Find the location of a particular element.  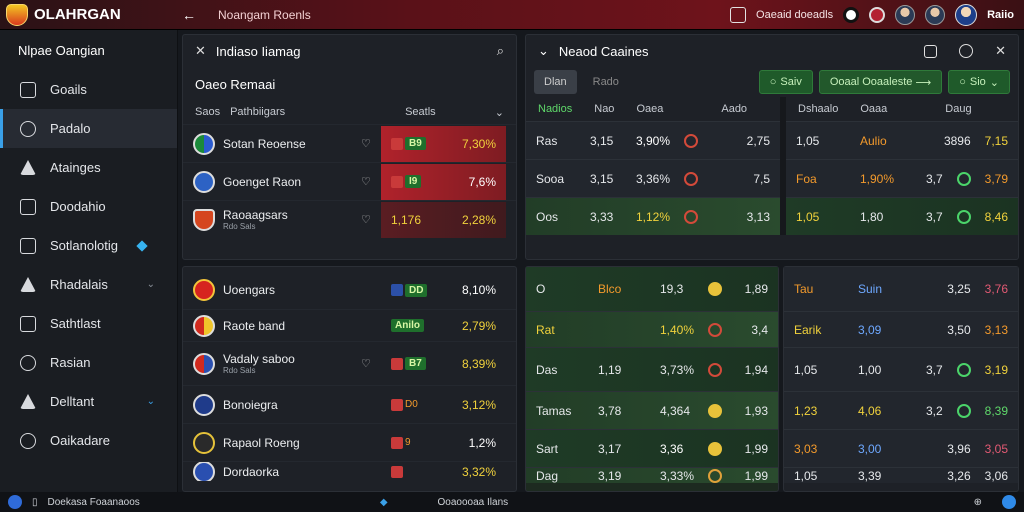

back-arrow-icon: ← is located at coordinates (189, 14).